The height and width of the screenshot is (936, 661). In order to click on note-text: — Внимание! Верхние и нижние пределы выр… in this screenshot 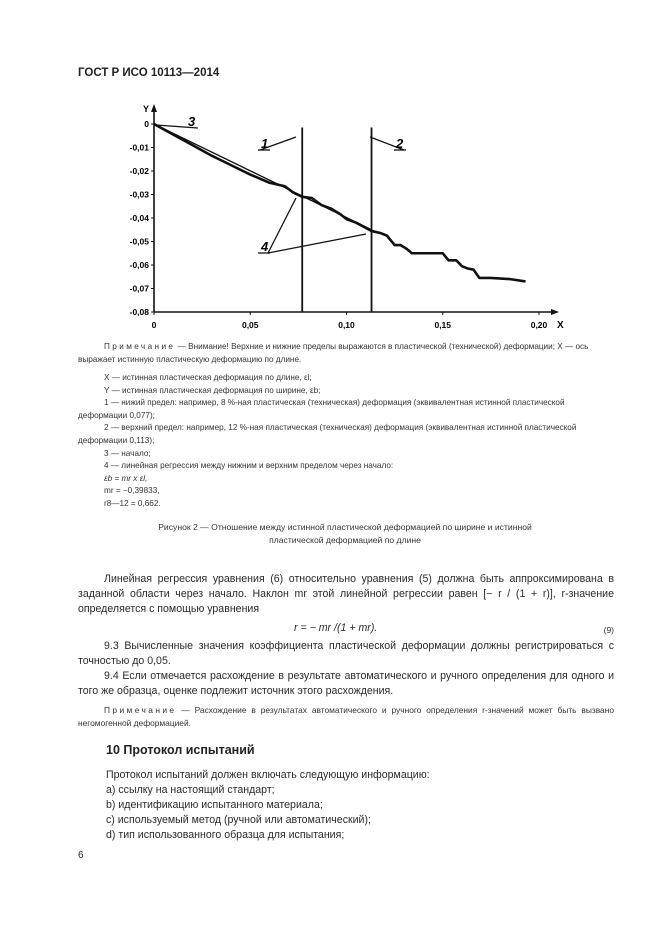, I will do `click(333, 353)`.